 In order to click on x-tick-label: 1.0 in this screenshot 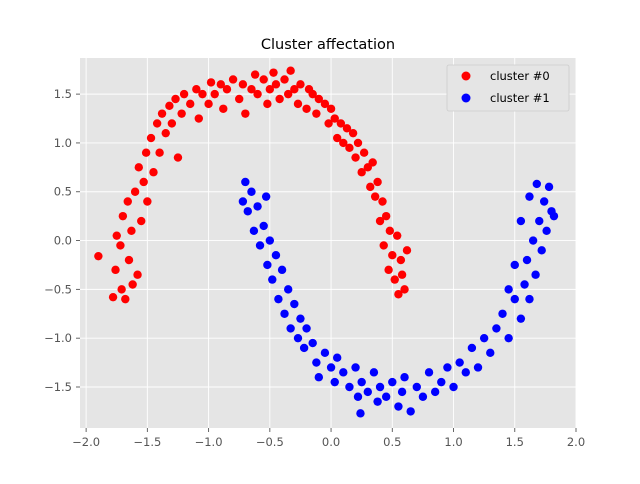, I will do `click(453, 442)`.